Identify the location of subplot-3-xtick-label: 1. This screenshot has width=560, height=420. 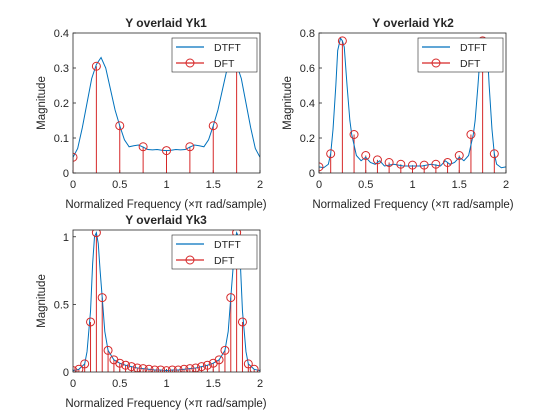
(166, 384).